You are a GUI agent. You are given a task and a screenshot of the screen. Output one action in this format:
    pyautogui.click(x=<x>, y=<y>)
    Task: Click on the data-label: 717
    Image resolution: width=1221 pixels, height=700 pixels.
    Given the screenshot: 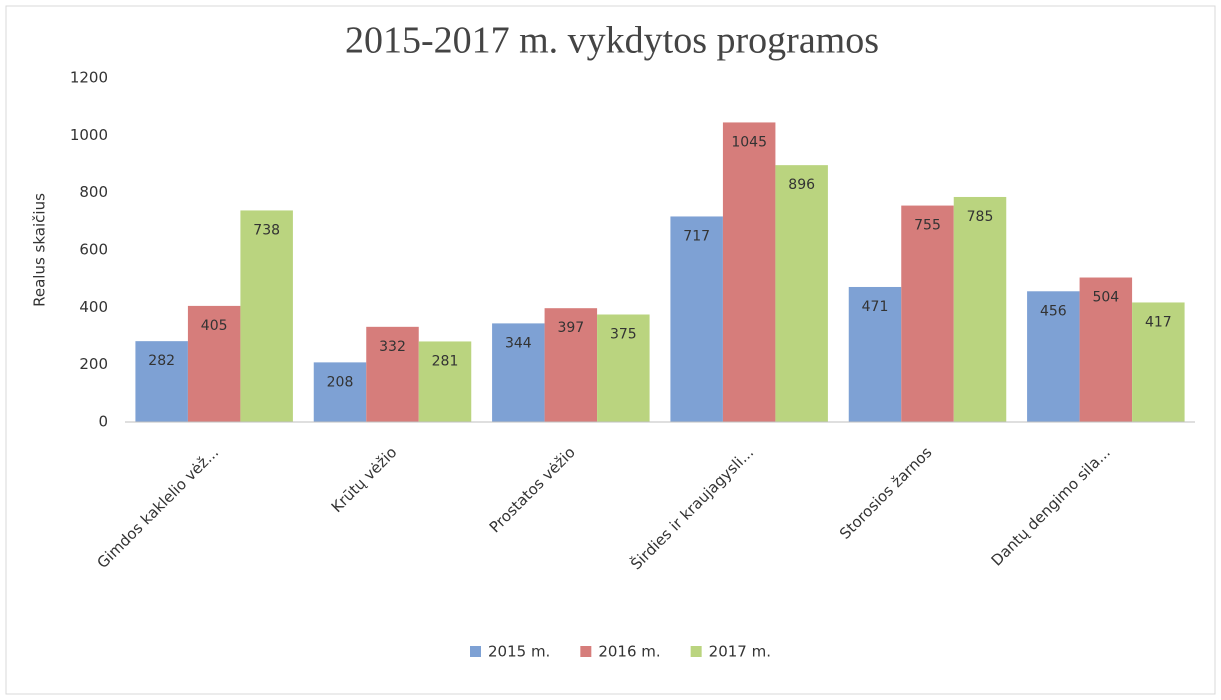 What is the action you would take?
    pyautogui.click(x=696, y=236)
    